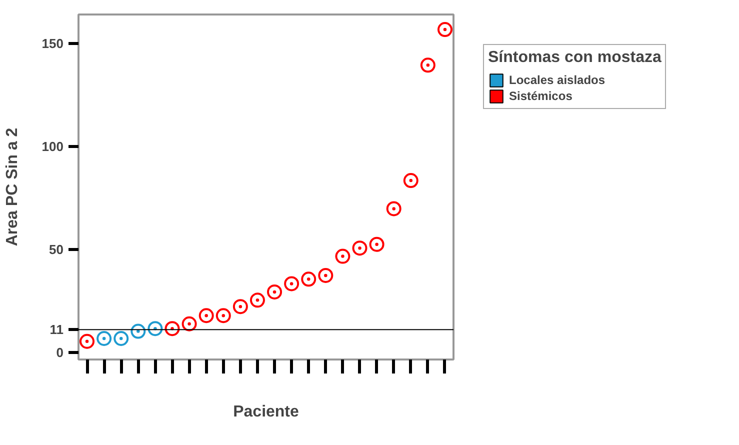 The width and height of the screenshot is (739, 445). Describe the element at coordinates (12, 187) in the screenshot. I see `y-axis-title: Area PC Sin a 2` at that location.